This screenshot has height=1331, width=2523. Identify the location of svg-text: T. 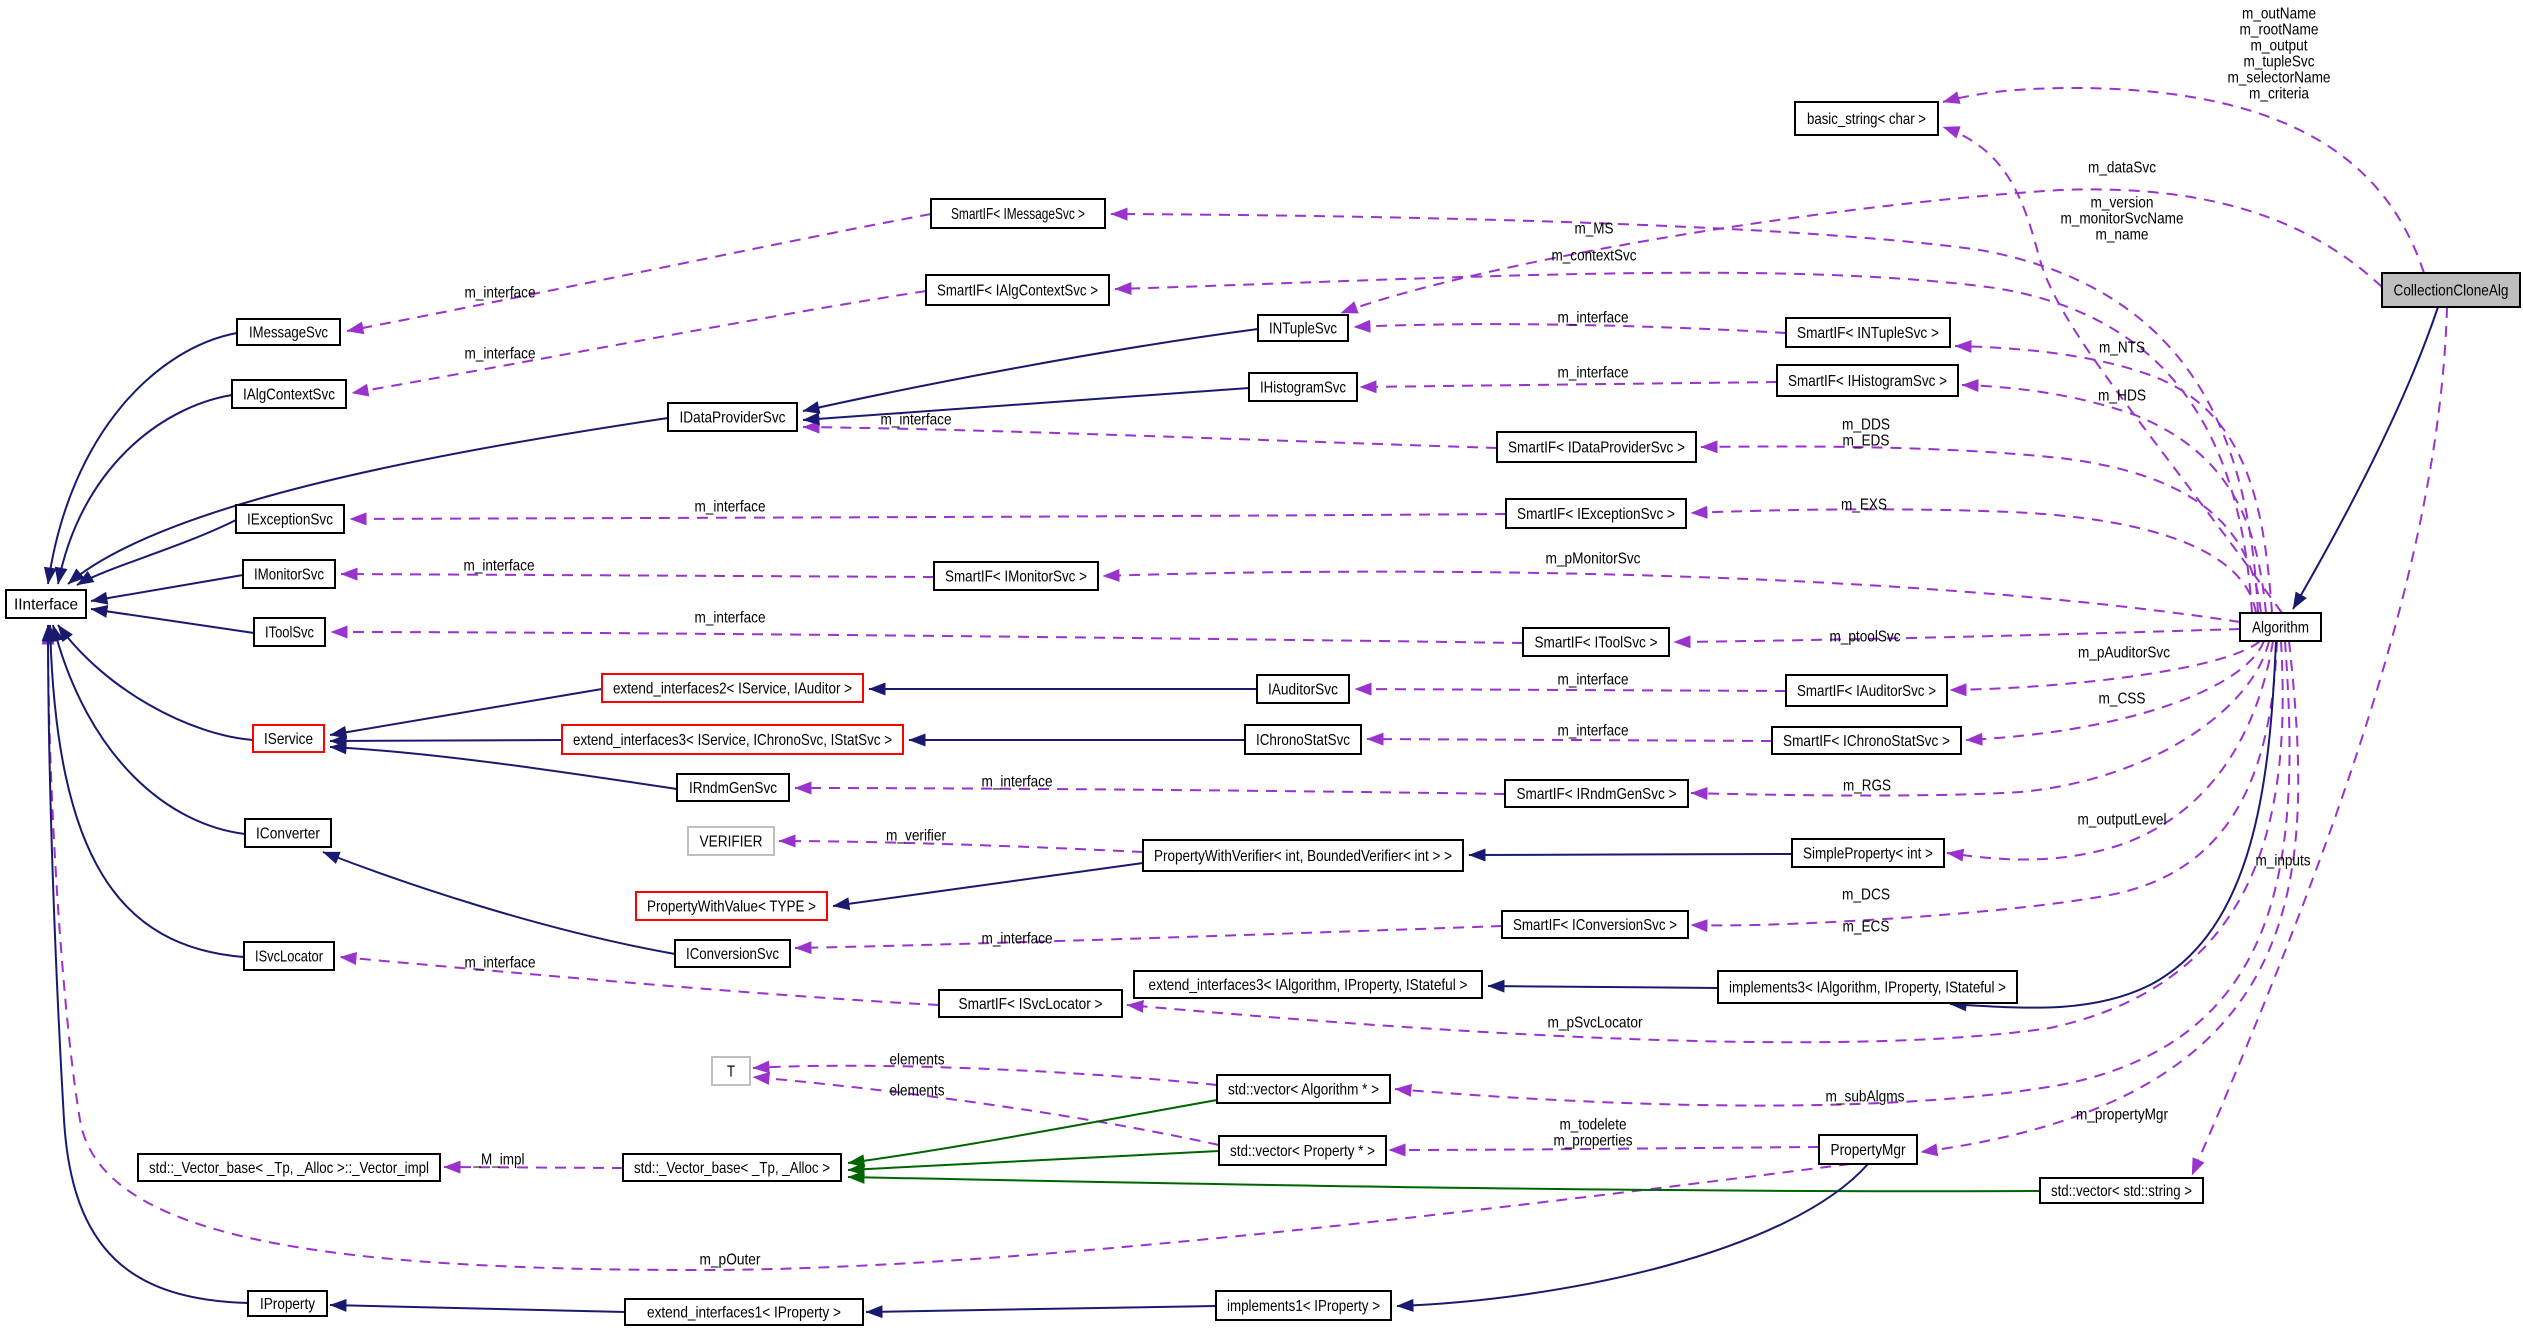
(731, 1072).